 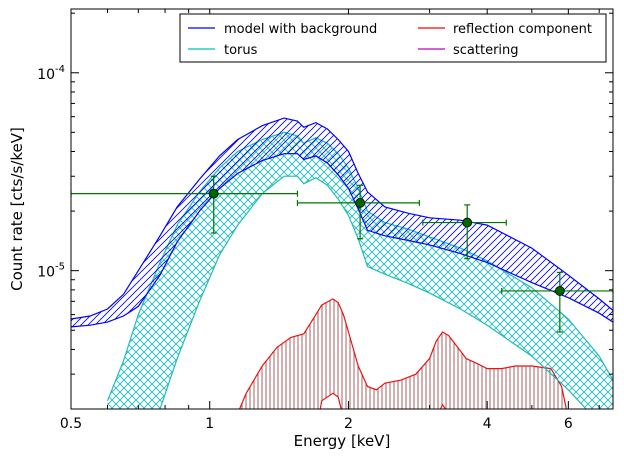 What do you see at coordinates (486, 50) in the screenshot?
I see `legend-label-scattering: scattering` at bounding box center [486, 50].